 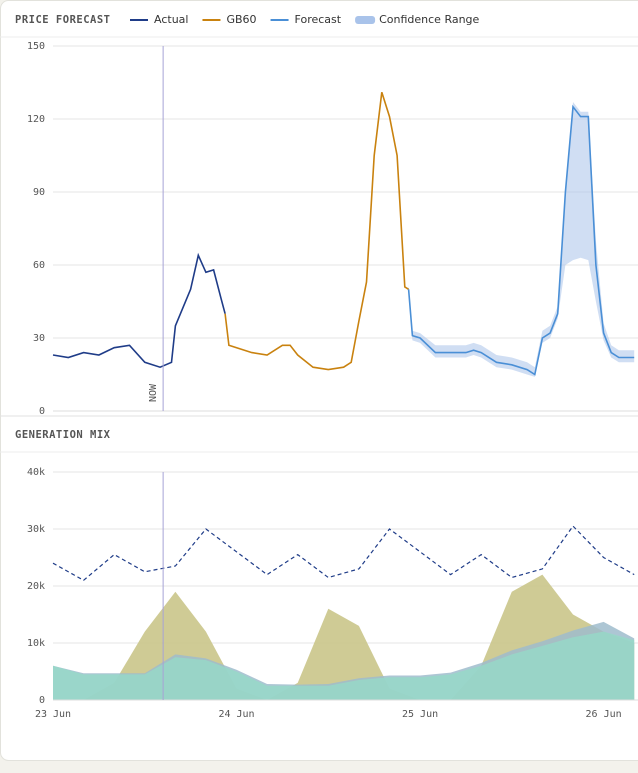 What do you see at coordinates (36, 643) in the screenshot?
I see `y-tick-label: 10k` at bounding box center [36, 643].